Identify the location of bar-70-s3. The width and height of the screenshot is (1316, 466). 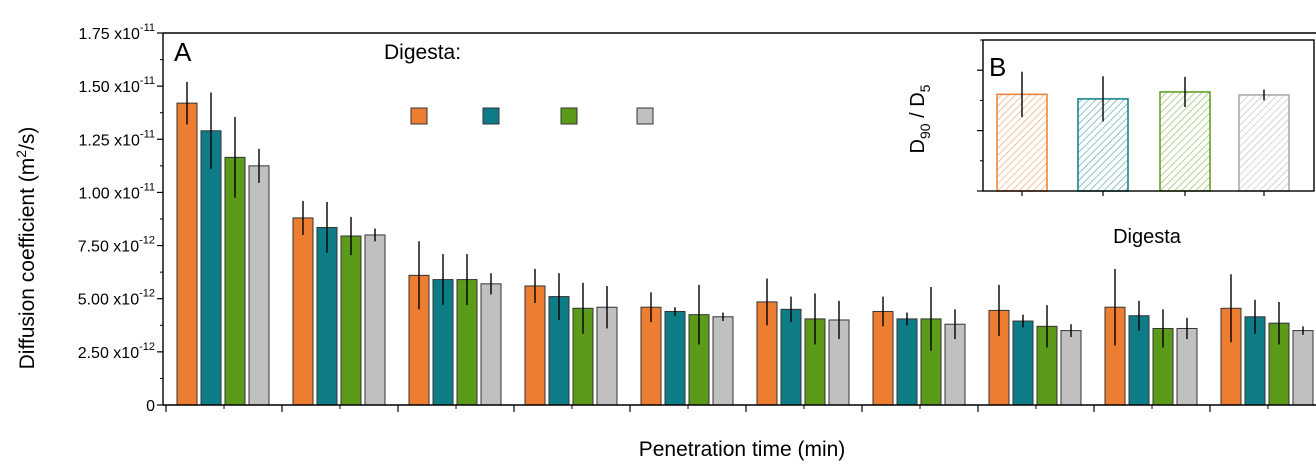
(1071, 368).